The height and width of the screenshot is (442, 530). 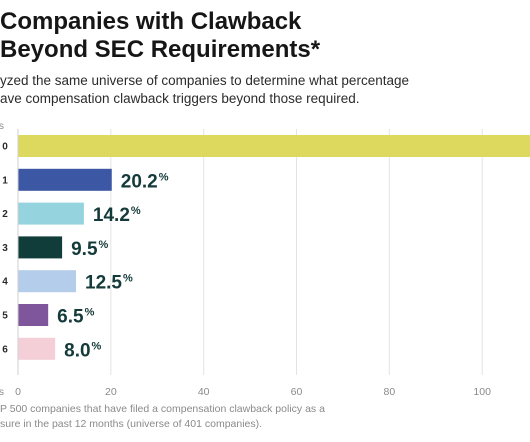 What do you see at coordinates (2, 392) in the screenshot?
I see `x-axis-title: es` at bounding box center [2, 392].